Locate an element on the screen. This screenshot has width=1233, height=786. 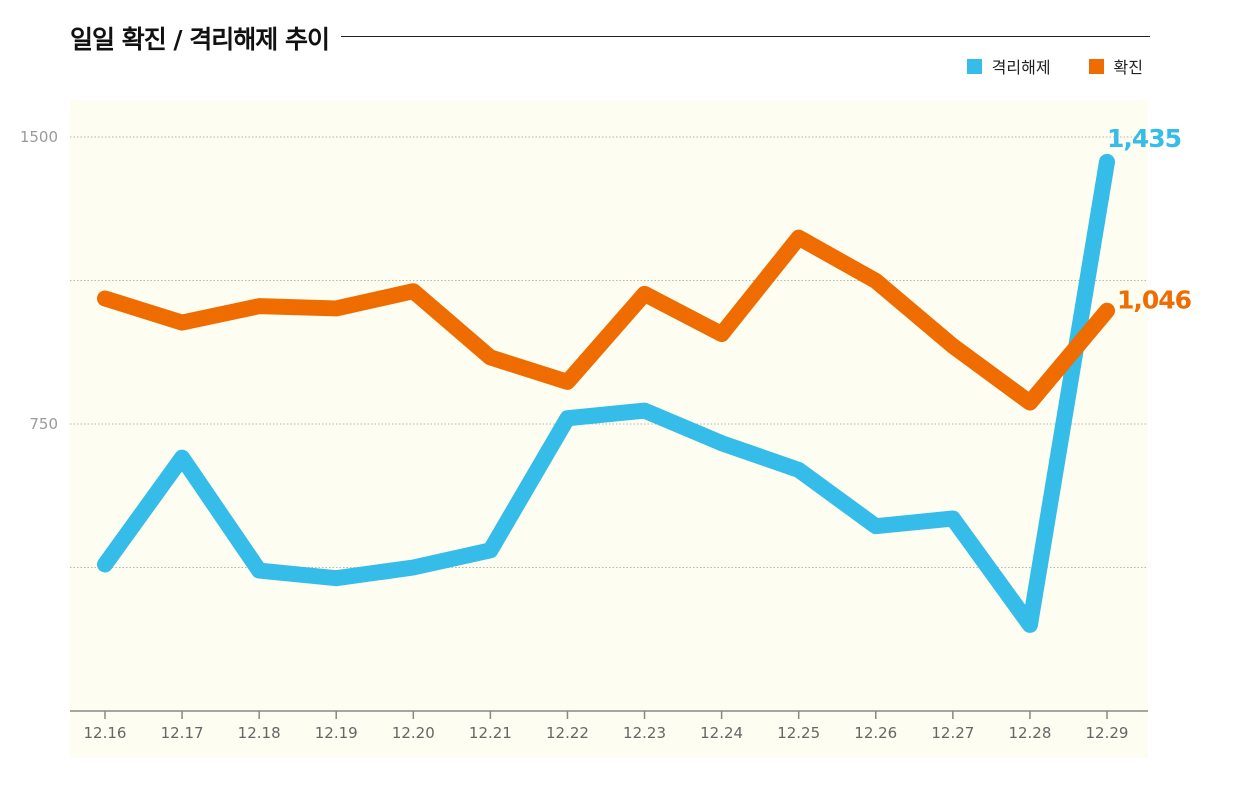
y-tick-label-2: 750 is located at coordinates (43, 424).